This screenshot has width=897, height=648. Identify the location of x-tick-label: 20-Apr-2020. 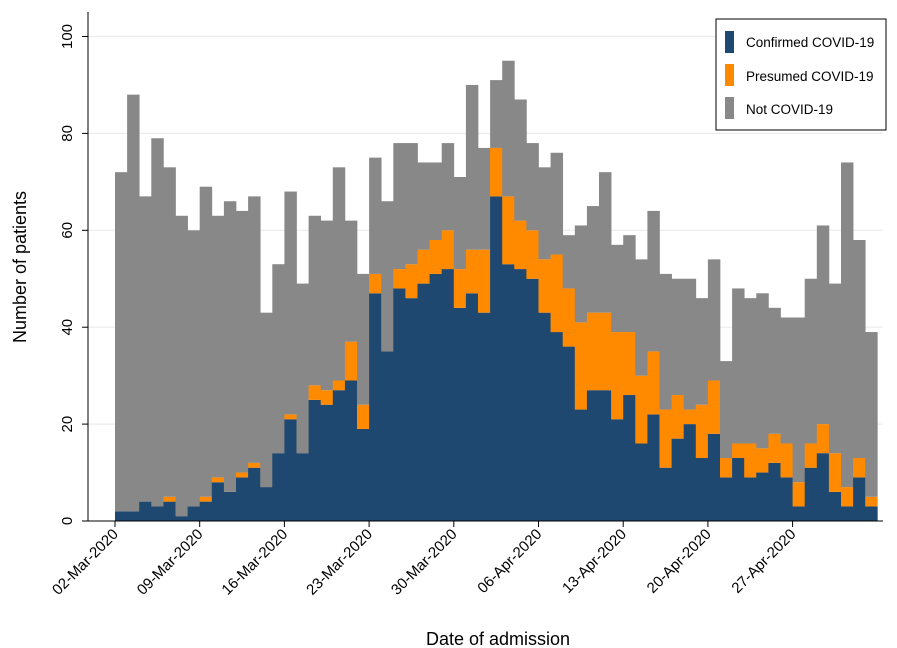
(679, 561).